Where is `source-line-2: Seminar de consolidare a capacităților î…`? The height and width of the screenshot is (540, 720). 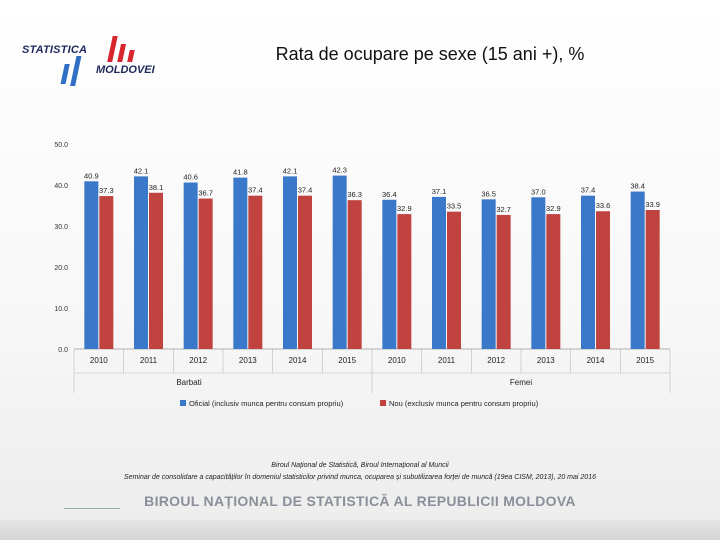
source-line-2: Seminar de consolidare a capacităților î… is located at coordinates (360, 477).